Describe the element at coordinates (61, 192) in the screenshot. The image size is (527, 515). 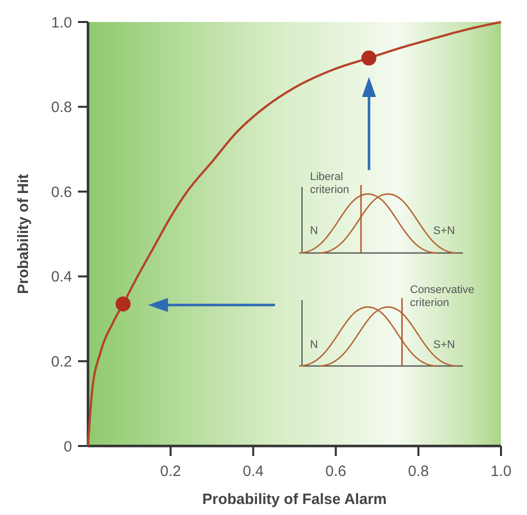
I see `y-tick-label: 0.6` at that location.